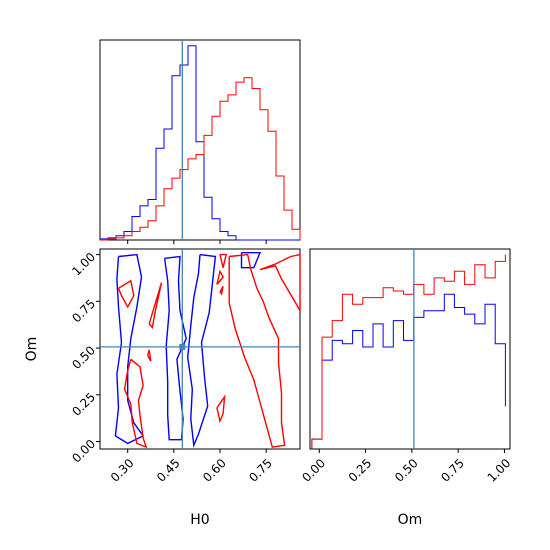 This screenshot has height=550, width=550. Describe the element at coordinates (32, 349) in the screenshot. I see `y-axis-label-om: Om` at that location.